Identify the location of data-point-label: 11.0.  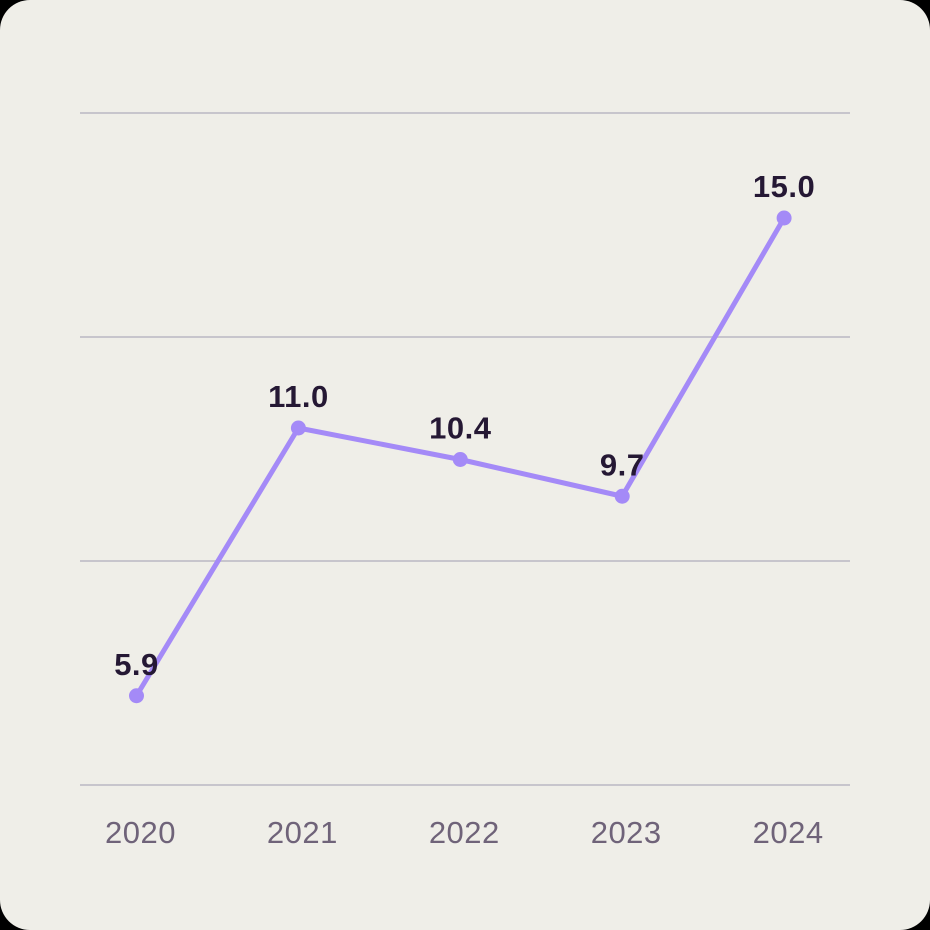
(298, 396).